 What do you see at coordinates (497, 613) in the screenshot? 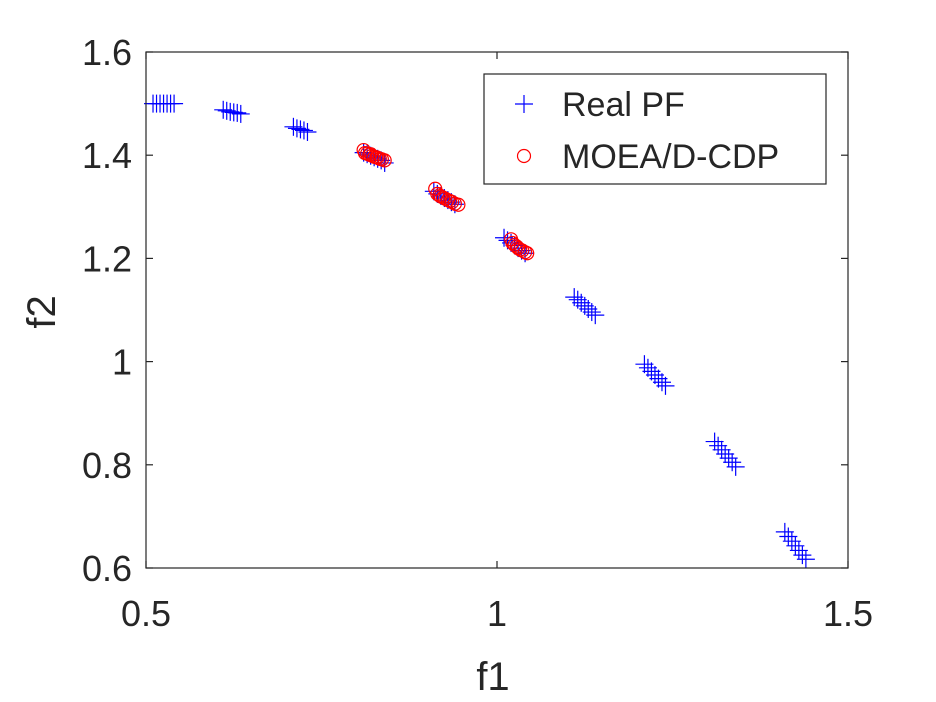
I see `x-tick-label: 1` at bounding box center [497, 613].